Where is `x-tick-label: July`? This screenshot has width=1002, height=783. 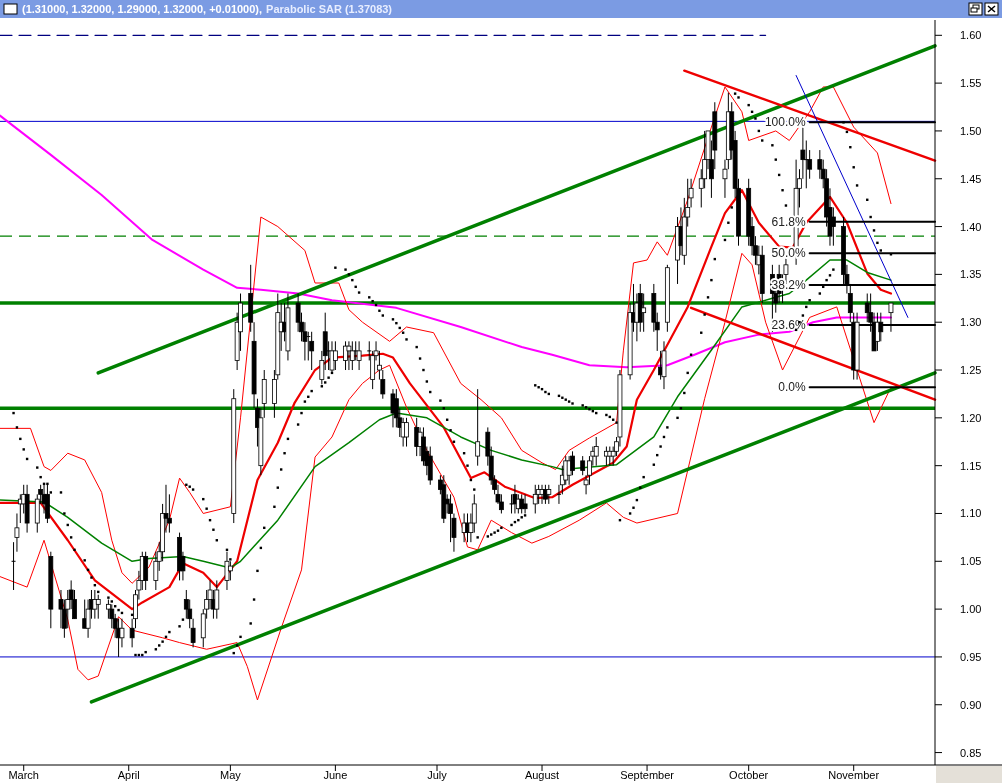 x-tick-label: July is located at coordinates (437, 775).